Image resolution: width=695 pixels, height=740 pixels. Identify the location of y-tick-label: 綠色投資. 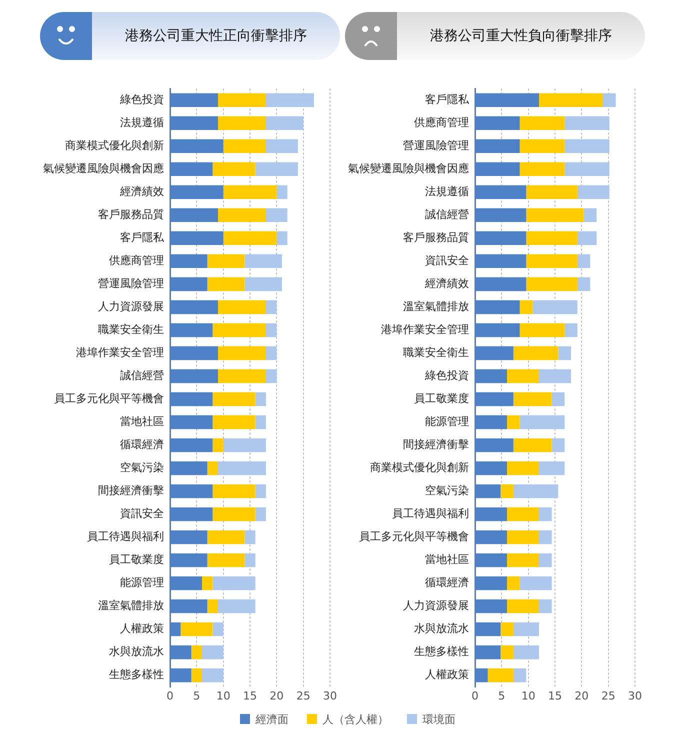
(141, 99).